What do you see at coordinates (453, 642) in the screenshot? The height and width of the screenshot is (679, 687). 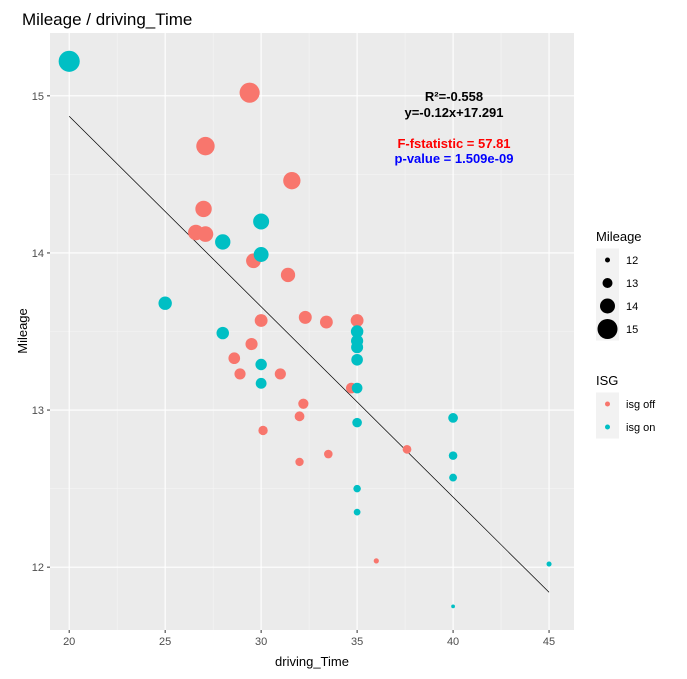 I see `x-tick-label: 40` at bounding box center [453, 642].